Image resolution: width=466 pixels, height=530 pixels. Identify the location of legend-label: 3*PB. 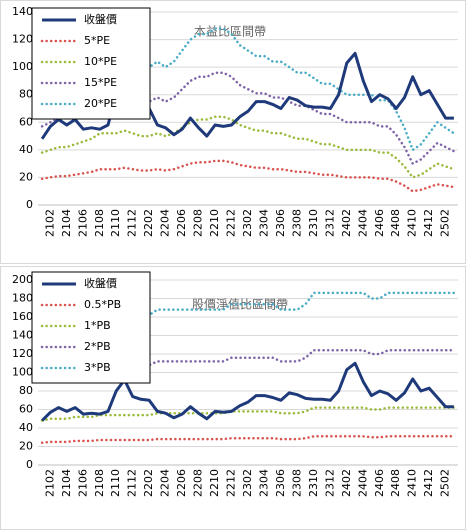
(97, 367).